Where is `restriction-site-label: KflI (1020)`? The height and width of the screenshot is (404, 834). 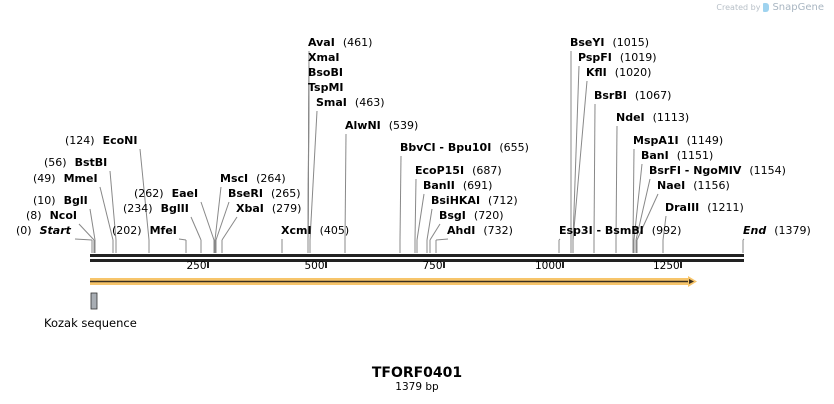 restriction-site-label: KflI (1020) is located at coordinates (618, 72).